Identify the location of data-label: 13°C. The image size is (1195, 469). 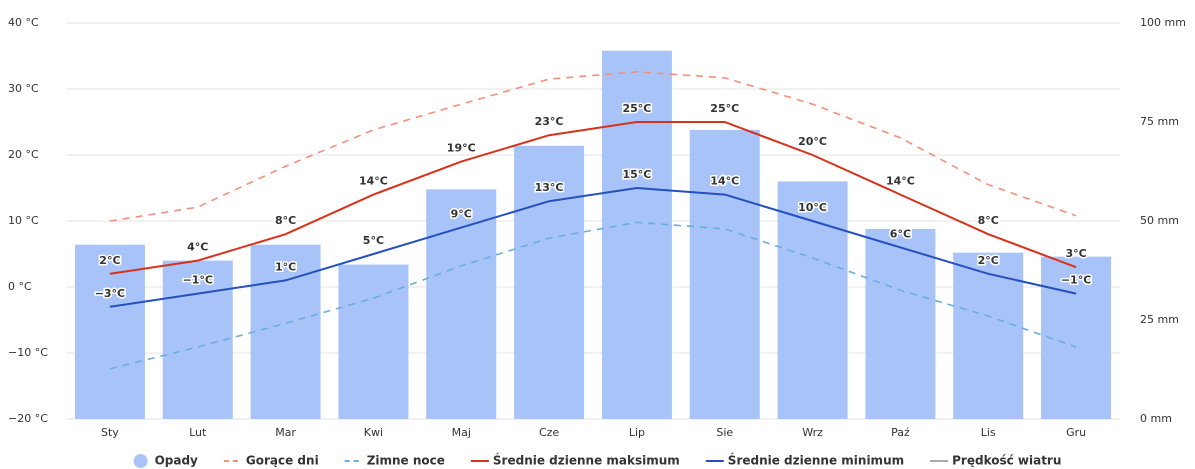
(549, 187).